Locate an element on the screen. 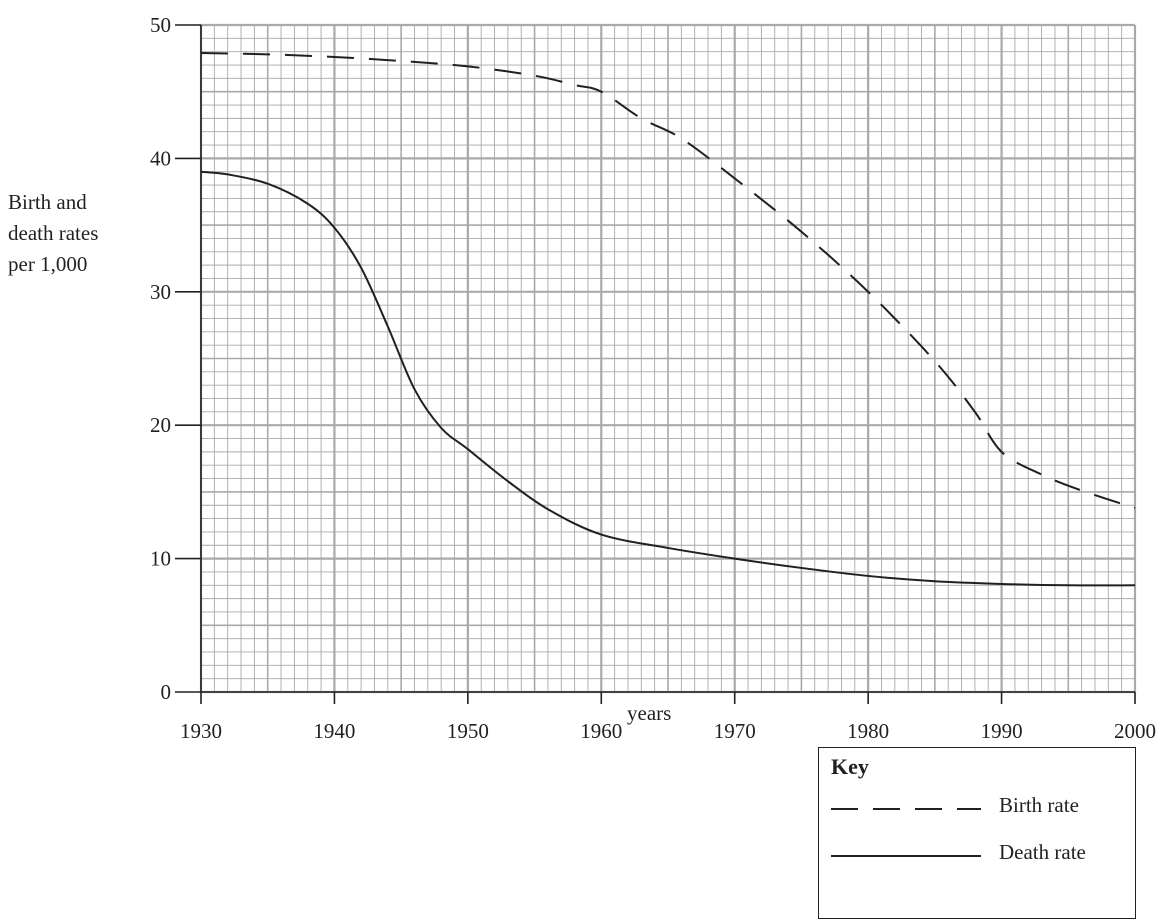  solid-line-swatch is located at coordinates (906, 856).